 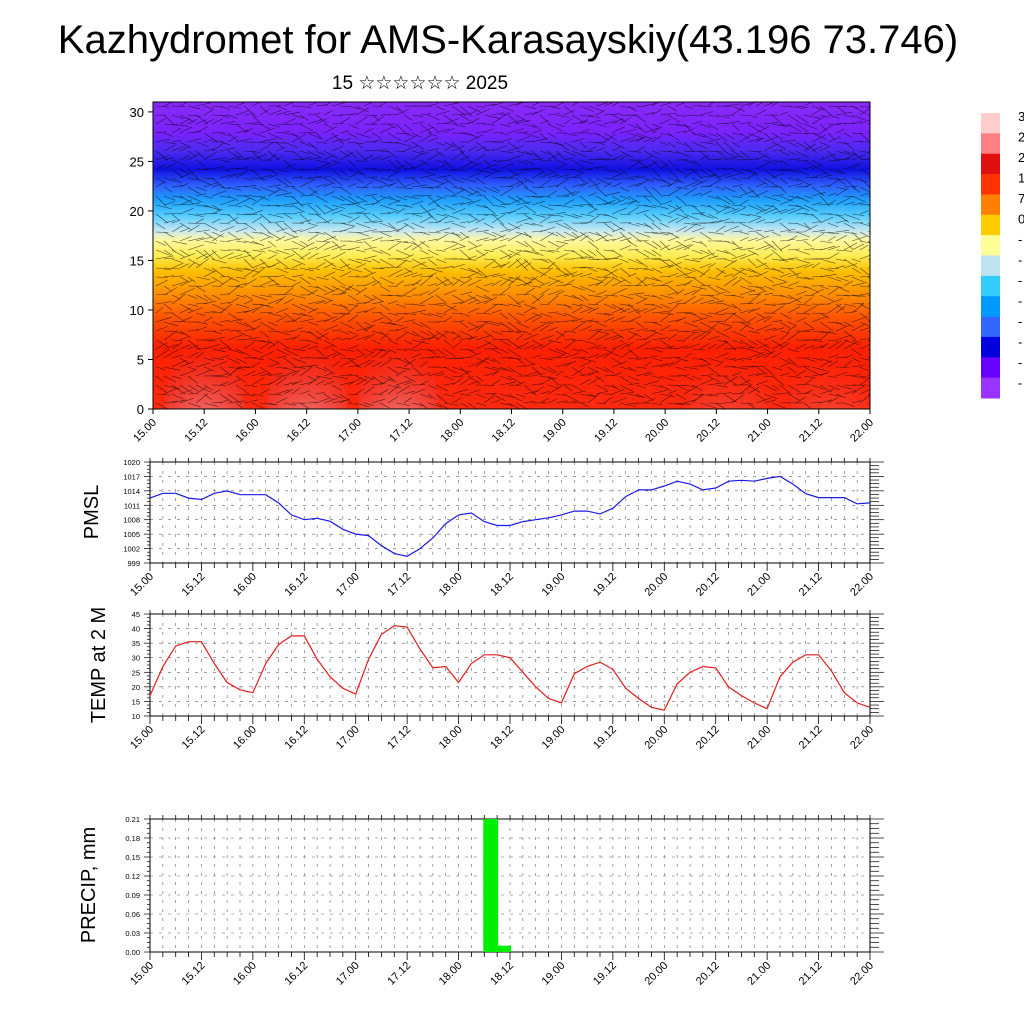 What do you see at coordinates (862, 585) in the screenshot?
I see `x-tick-label: 22.00` at bounding box center [862, 585].